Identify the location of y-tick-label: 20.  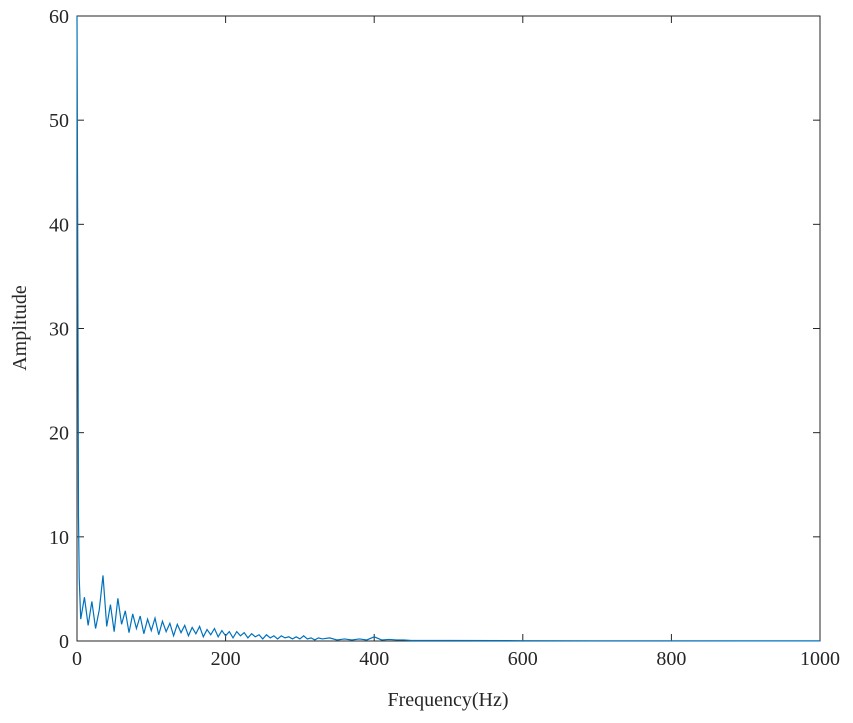
(59, 434).